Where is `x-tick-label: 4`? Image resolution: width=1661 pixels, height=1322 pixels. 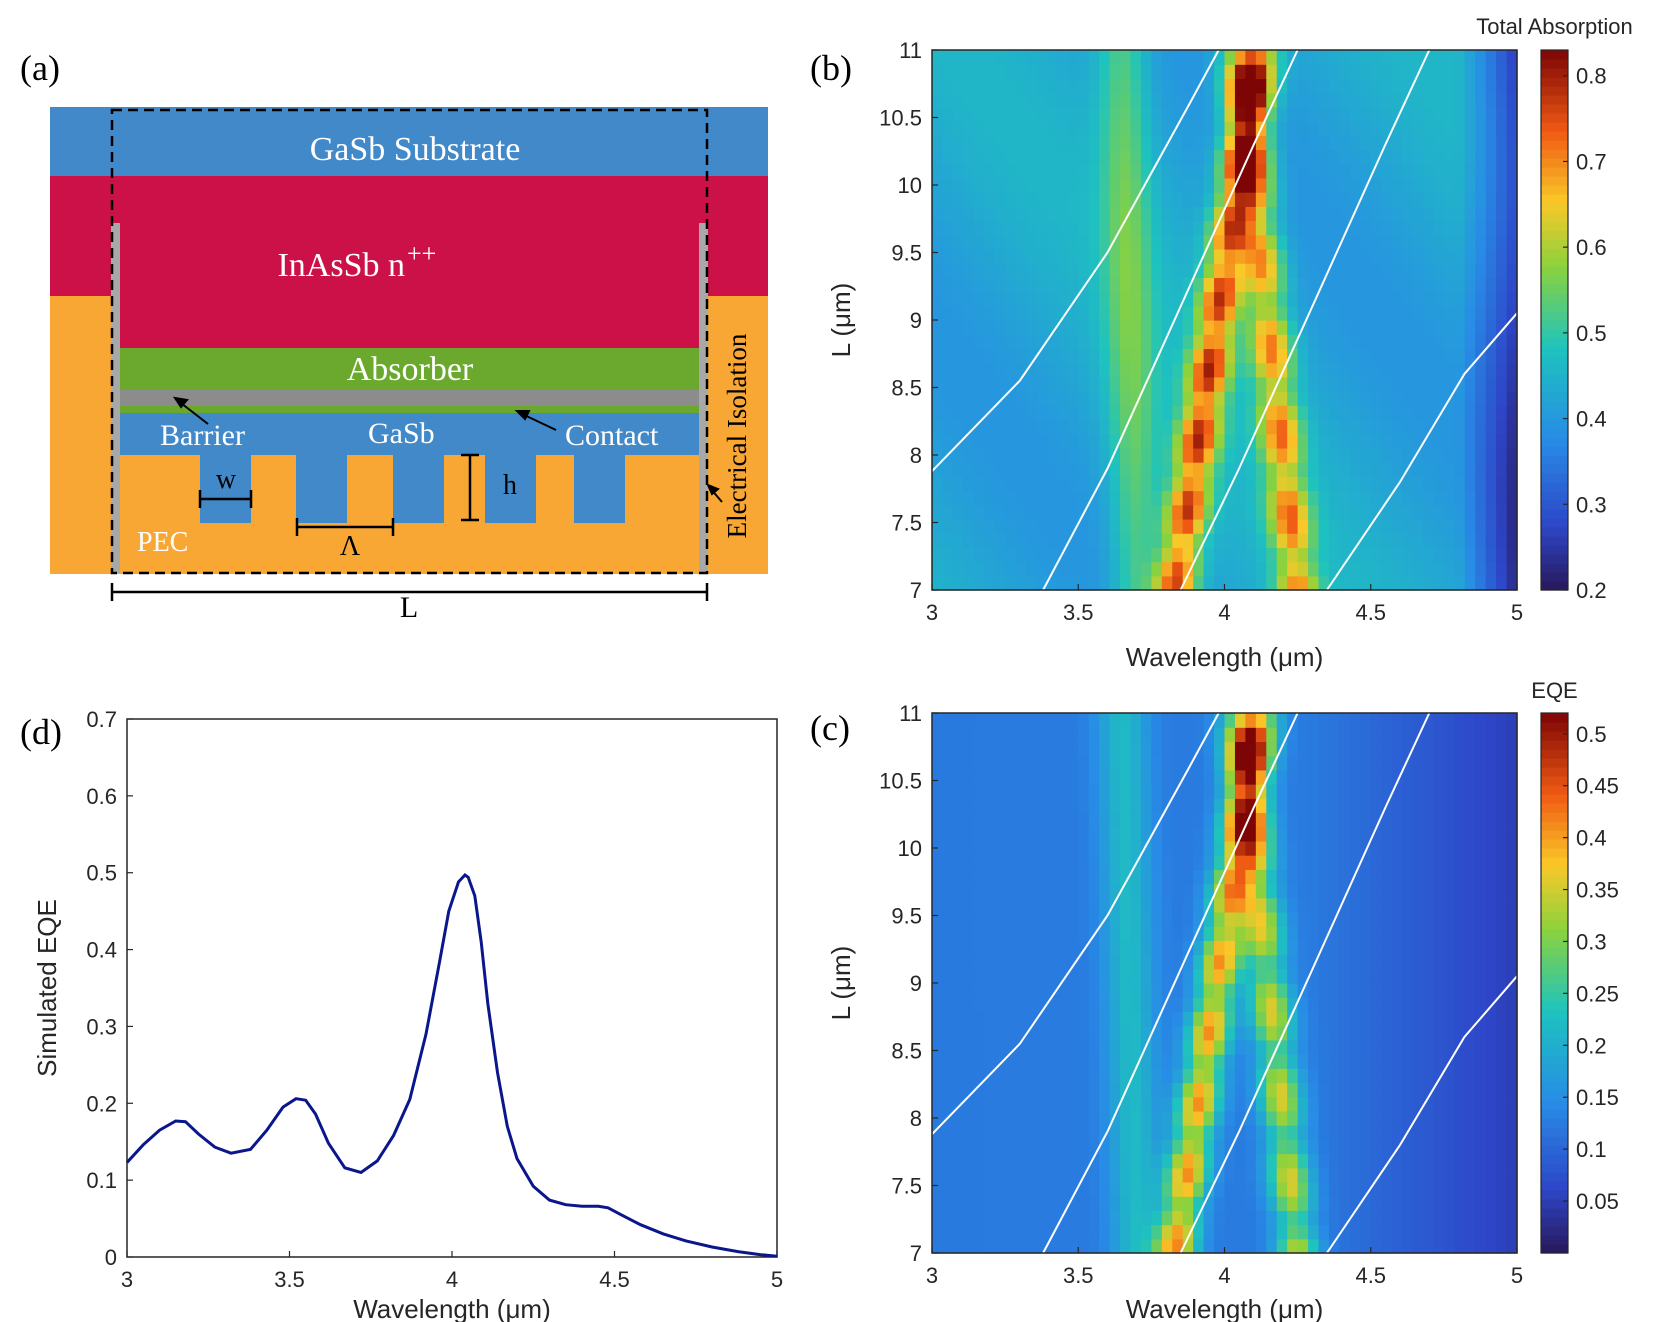
x-tick-label: 4 is located at coordinates (452, 1279).